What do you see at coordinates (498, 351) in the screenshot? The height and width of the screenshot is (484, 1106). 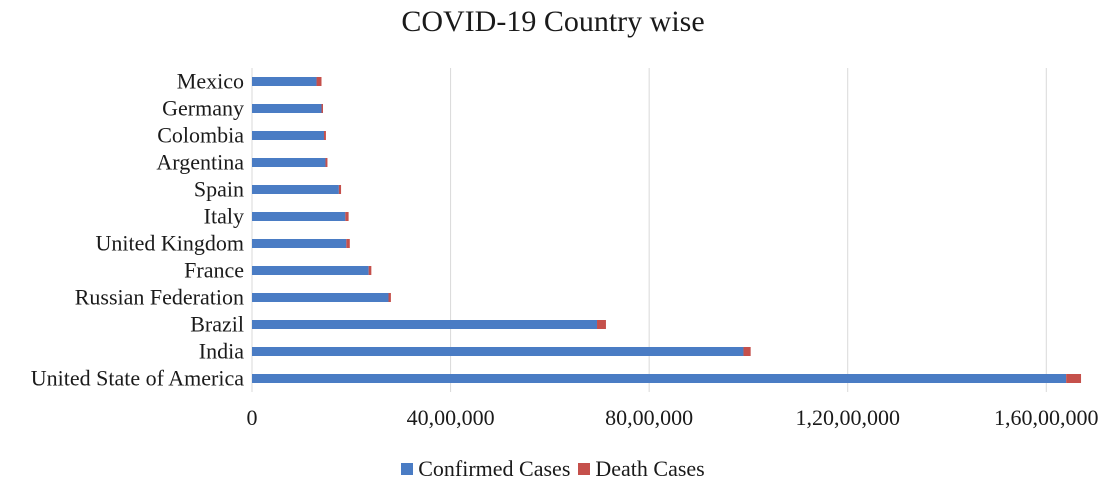 I see `bar-confirmed-cases-india` at bounding box center [498, 351].